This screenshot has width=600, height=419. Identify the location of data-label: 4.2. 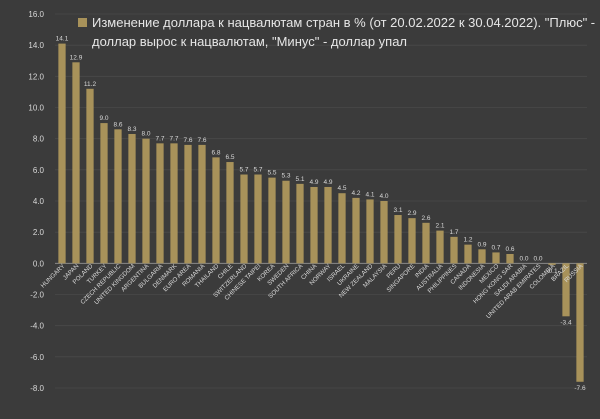
(355, 193).